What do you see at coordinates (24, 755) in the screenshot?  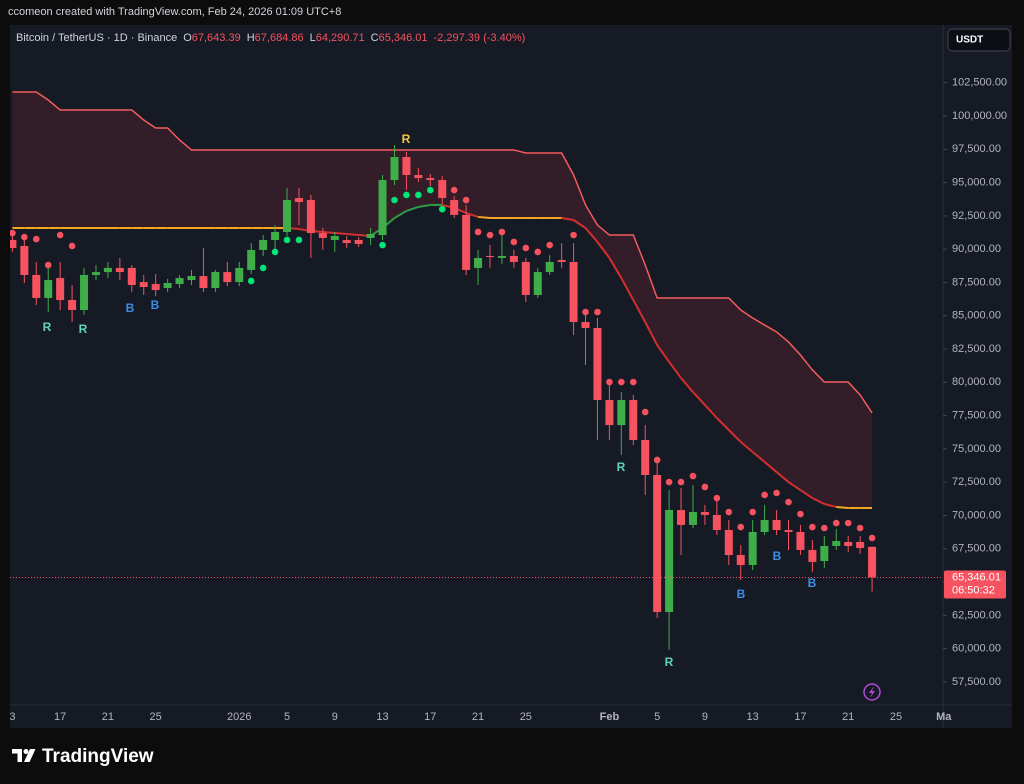 I see `brand-logo` at bounding box center [24, 755].